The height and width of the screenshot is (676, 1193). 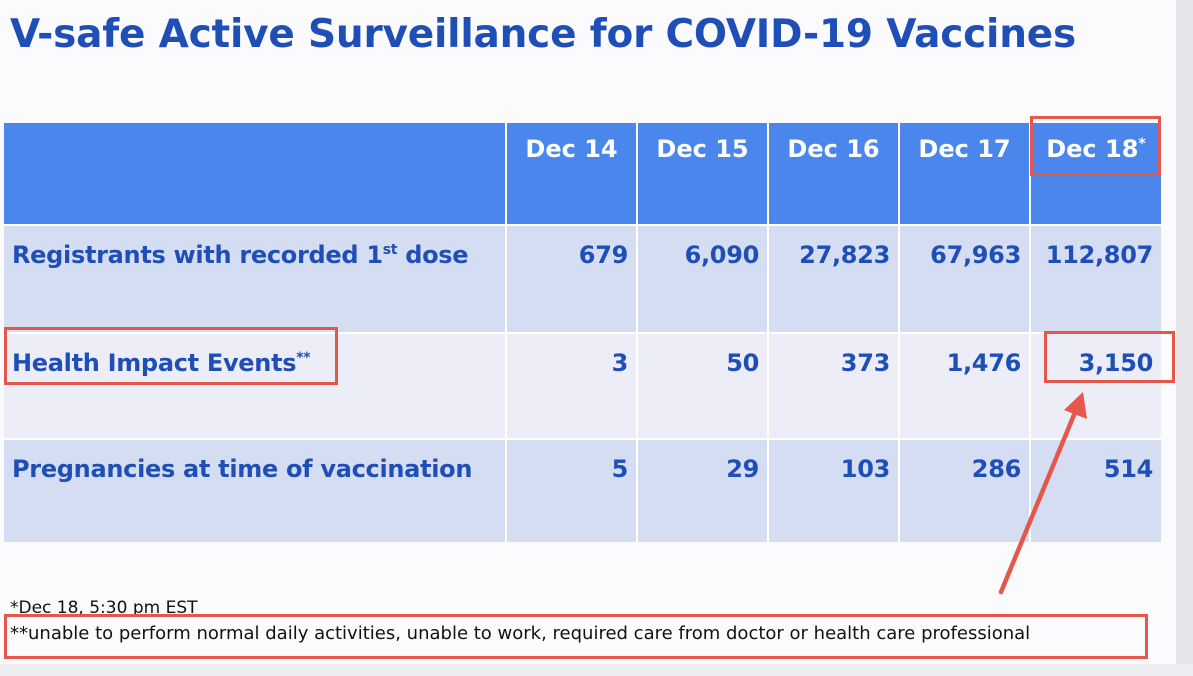 What do you see at coordinates (255, 385) in the screenshot?
I see `row-label: Health Impact Events**` at bounding box center [255, 385].